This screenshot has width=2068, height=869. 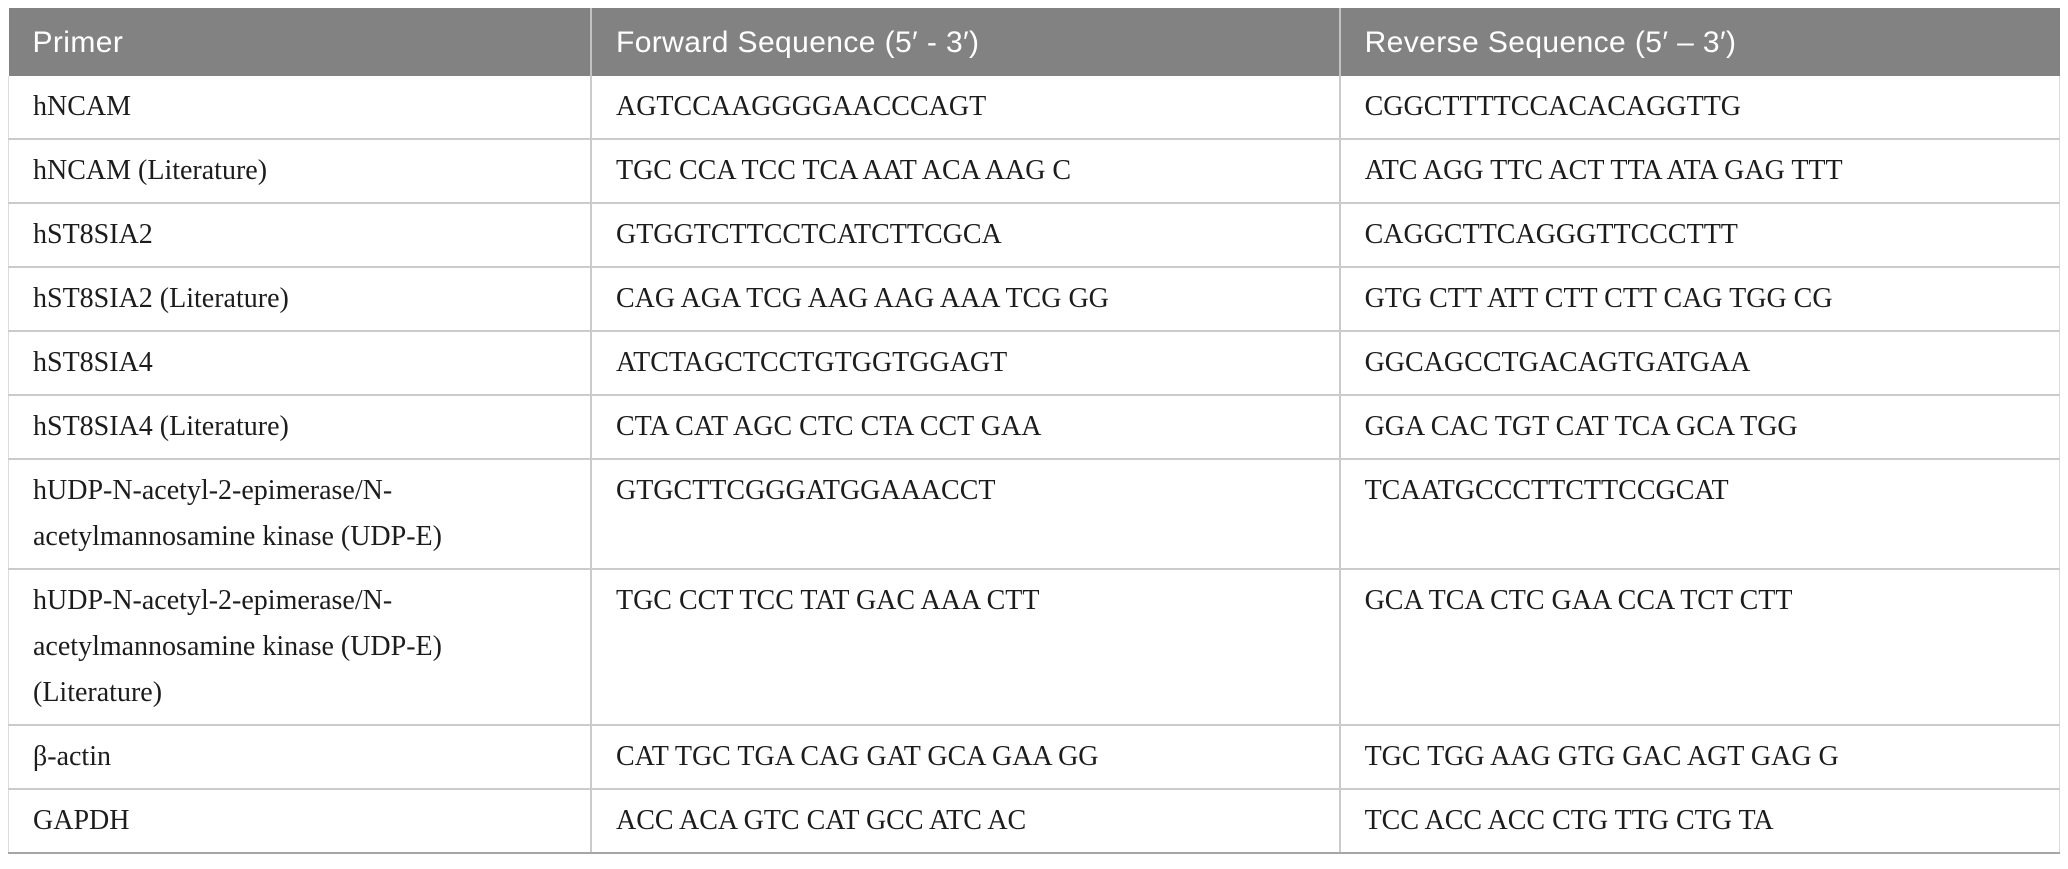 What do you see at coordinates (964, 514) in the screenshot?
I see `forward-sequence-cell: GTGCTTCGGGATGGAAACCT` at bounding box center [964, 514].